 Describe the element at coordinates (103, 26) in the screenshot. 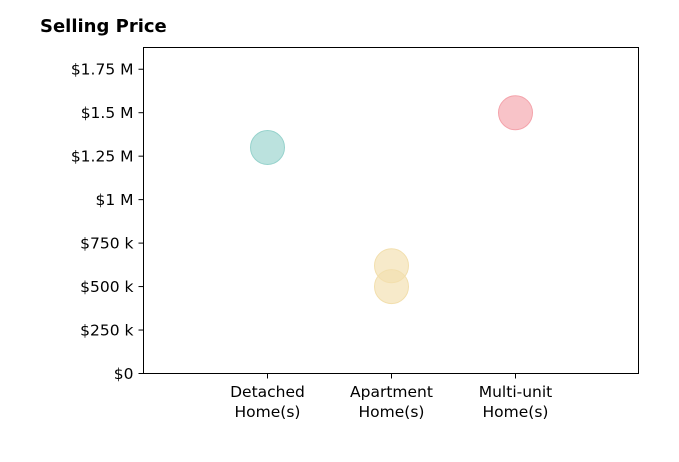

I see `chart-title: Selling Price` at that location.